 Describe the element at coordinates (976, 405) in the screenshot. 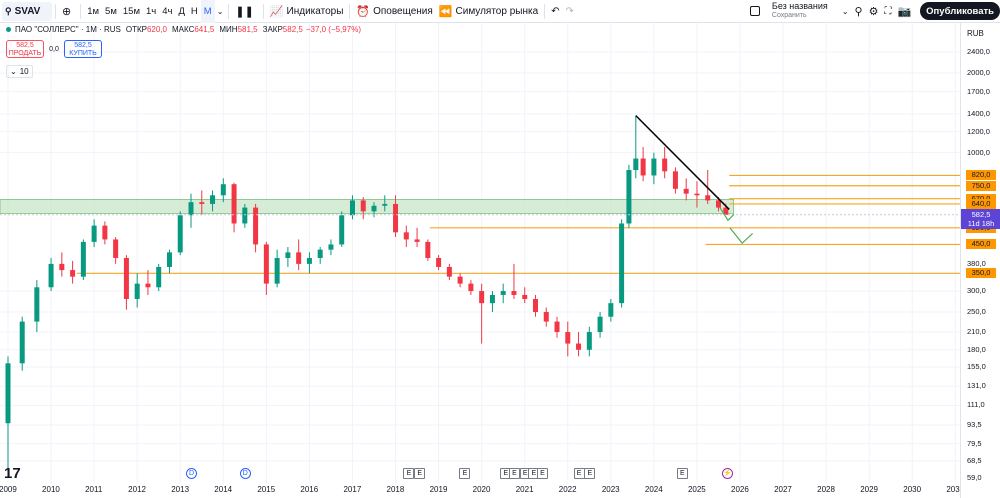

I see `price-tick-label: 111,0` at that location.